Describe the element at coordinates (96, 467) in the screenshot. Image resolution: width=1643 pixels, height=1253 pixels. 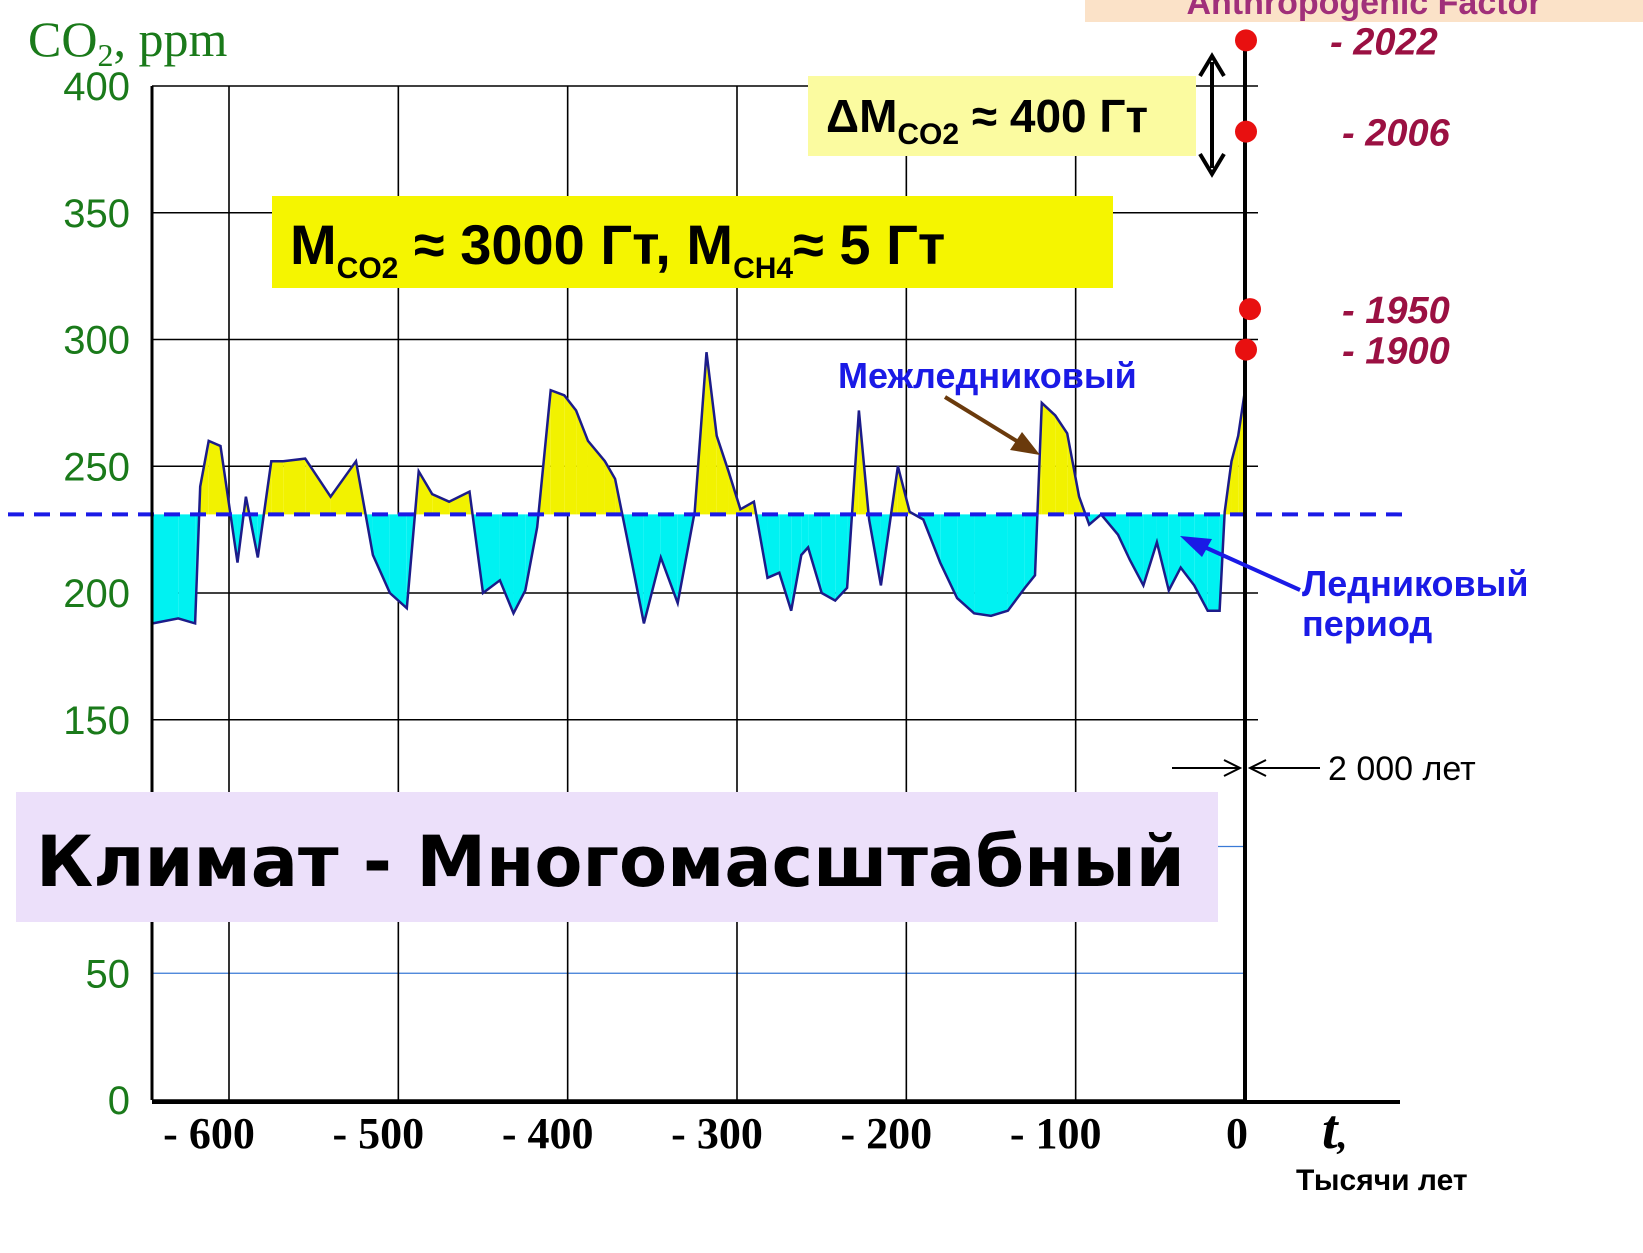
I see `y-tick-label: 250` at that location.